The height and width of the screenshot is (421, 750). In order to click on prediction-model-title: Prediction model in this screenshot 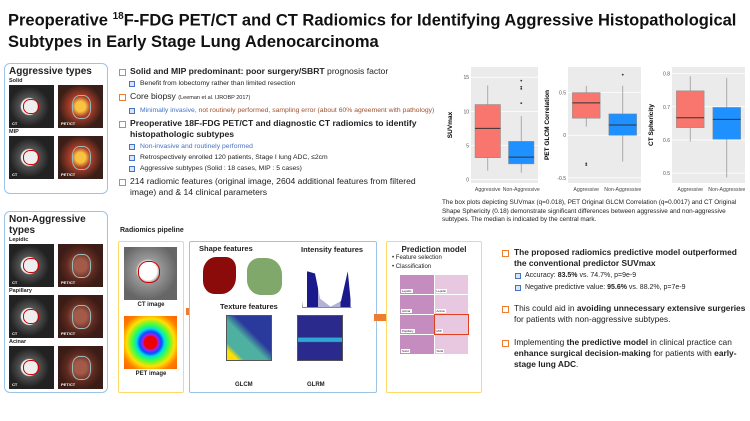, I will do `click(434, 249)`.